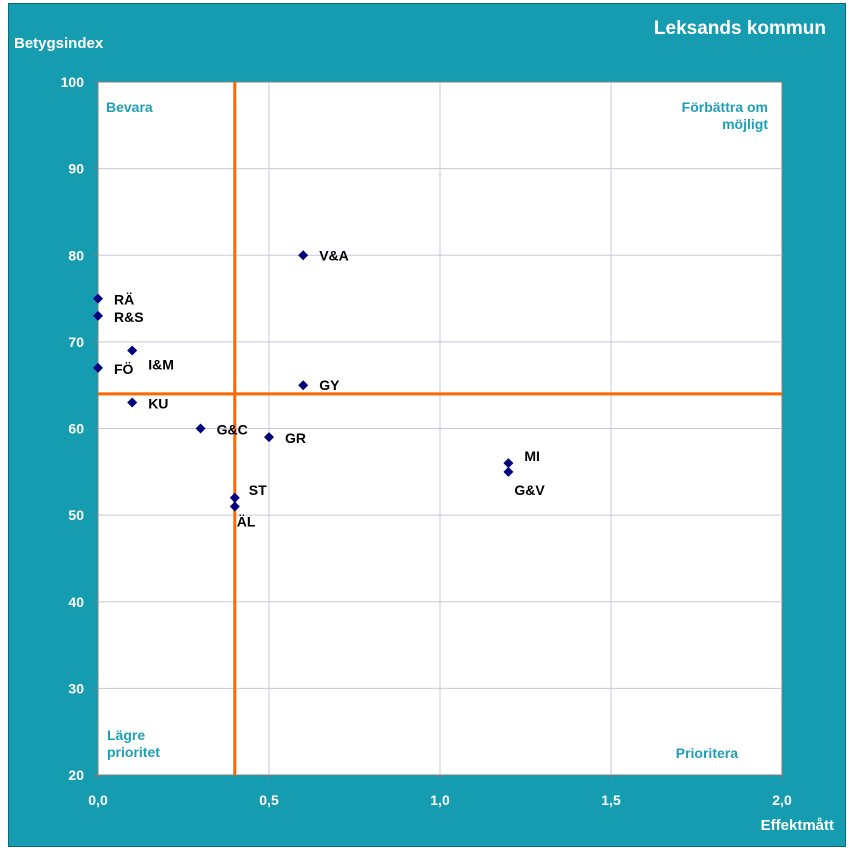 This screenshot has height=851, width=854. Describe the element at coordinates (129, 317) in the screenshot. I see `data-point-label: R&S` at that location.